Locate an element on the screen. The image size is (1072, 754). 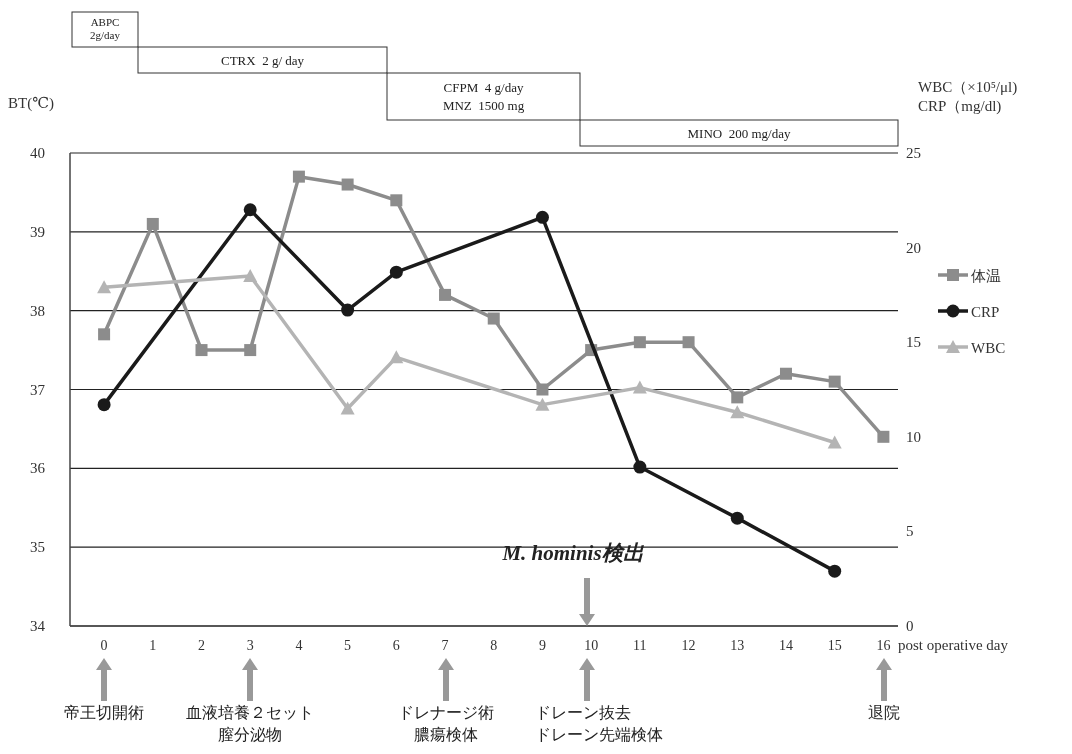
y2-tick-label: 5 is located at coordinates (910, 531).